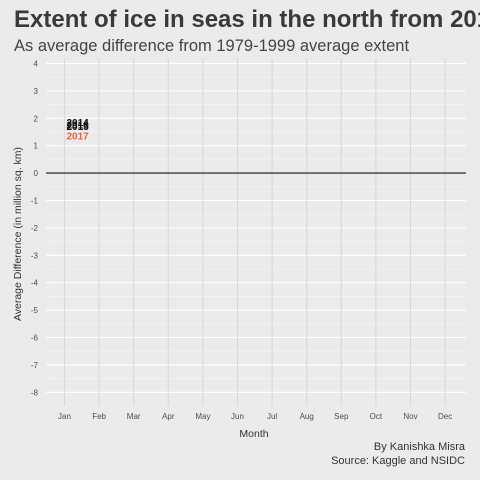 The height and width of the screenshot is (480, 480). What do you see at coordinates (18, 234) in the screenshot?
I see `y-axis-label: Average Difference (in million sq. km)` at bounding box center [18, 234].